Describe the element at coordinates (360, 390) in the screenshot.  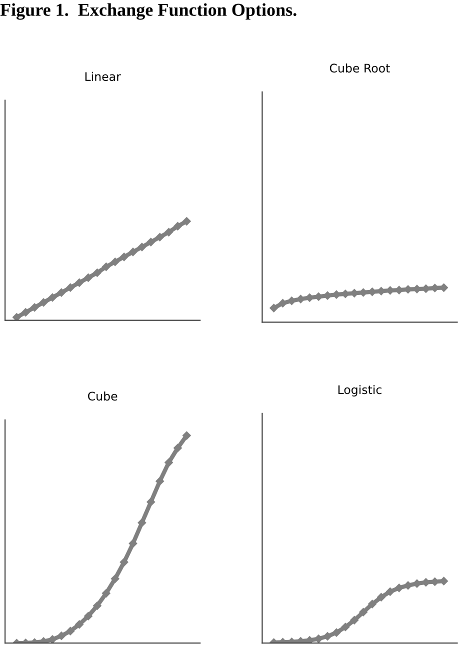
I see `chart-title: Logistic` at that location.